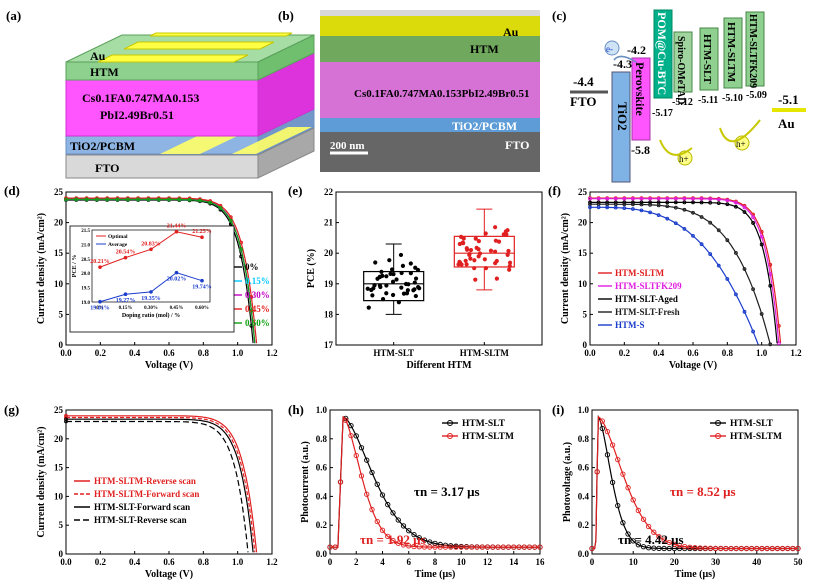 The height and width of the screenshot is (587, 817). I want to click on y-tick-label: 10, so click(59, 284).